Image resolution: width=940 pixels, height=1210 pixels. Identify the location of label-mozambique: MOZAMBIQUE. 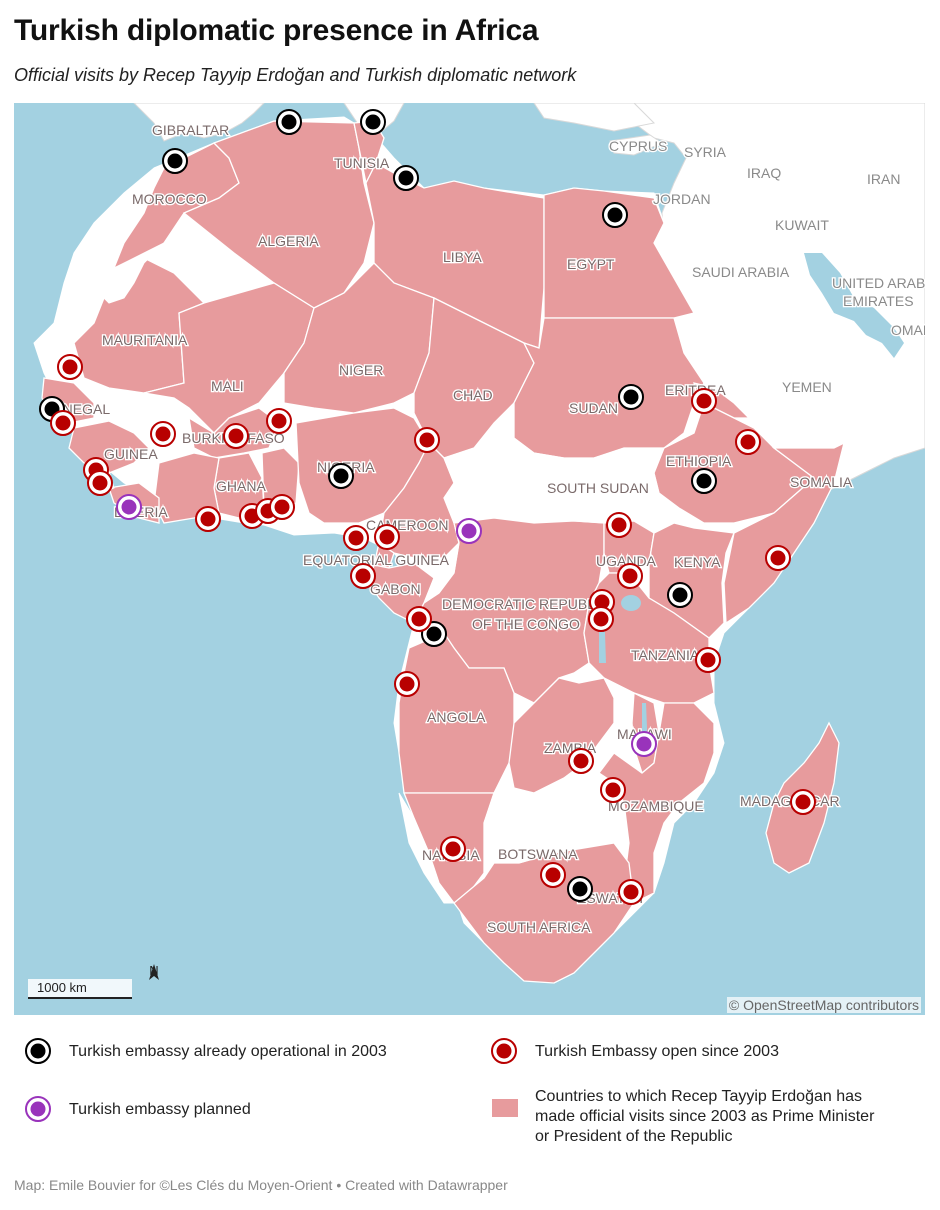
(656, 806).